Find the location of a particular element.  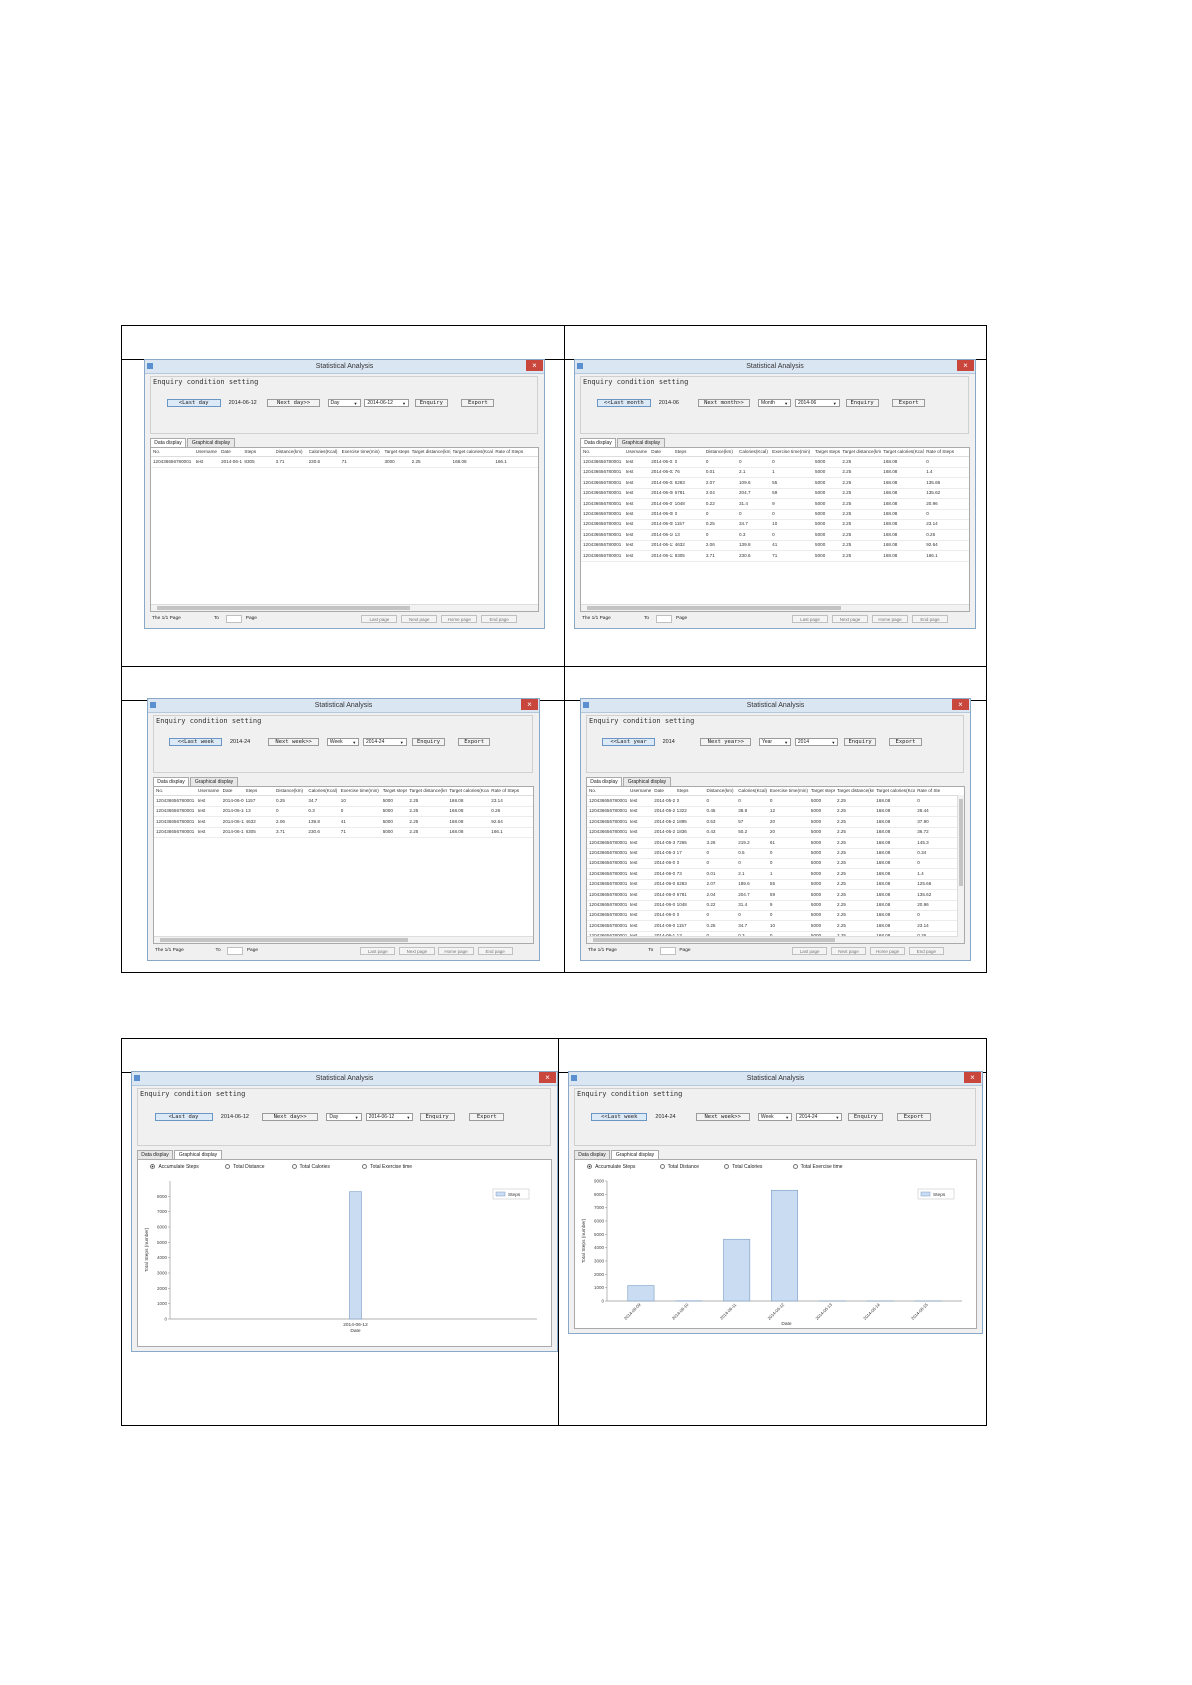

metric-radio: Total Calories is located at coordinates (310, 1167).